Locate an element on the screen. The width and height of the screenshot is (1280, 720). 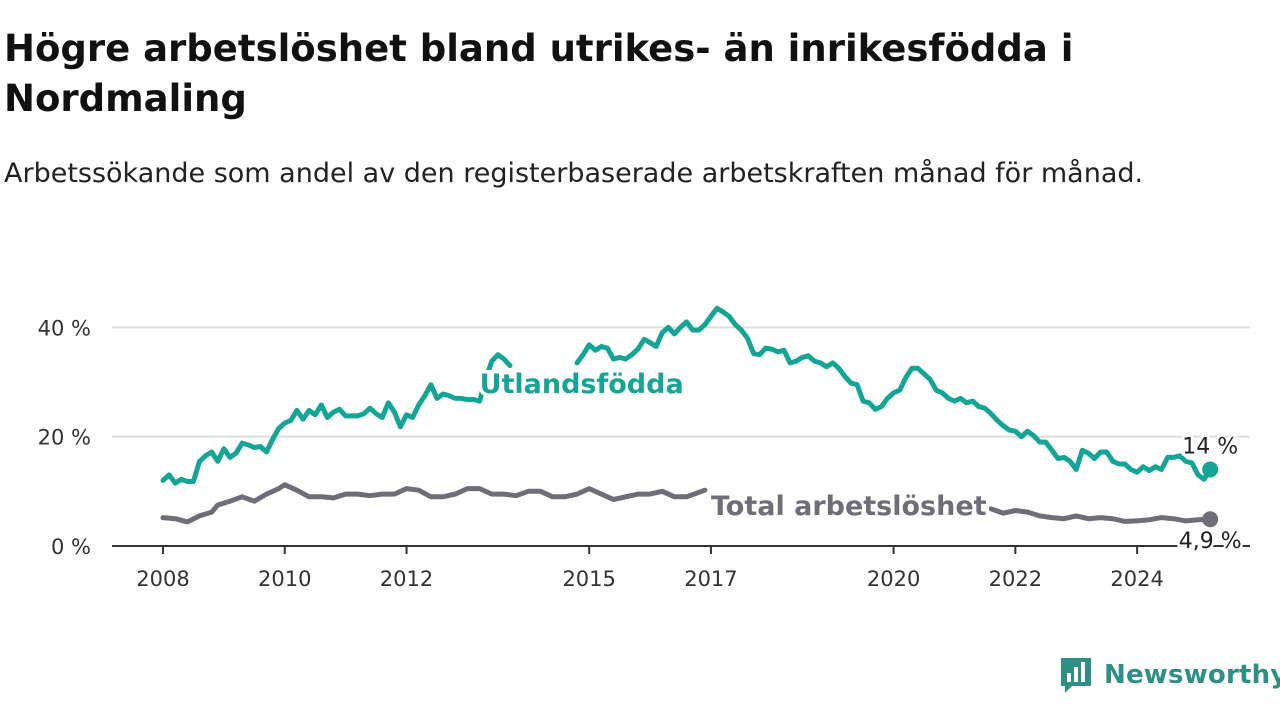
end-label-utlandsfodda: 14 % is located at coordinates (1210, 446).